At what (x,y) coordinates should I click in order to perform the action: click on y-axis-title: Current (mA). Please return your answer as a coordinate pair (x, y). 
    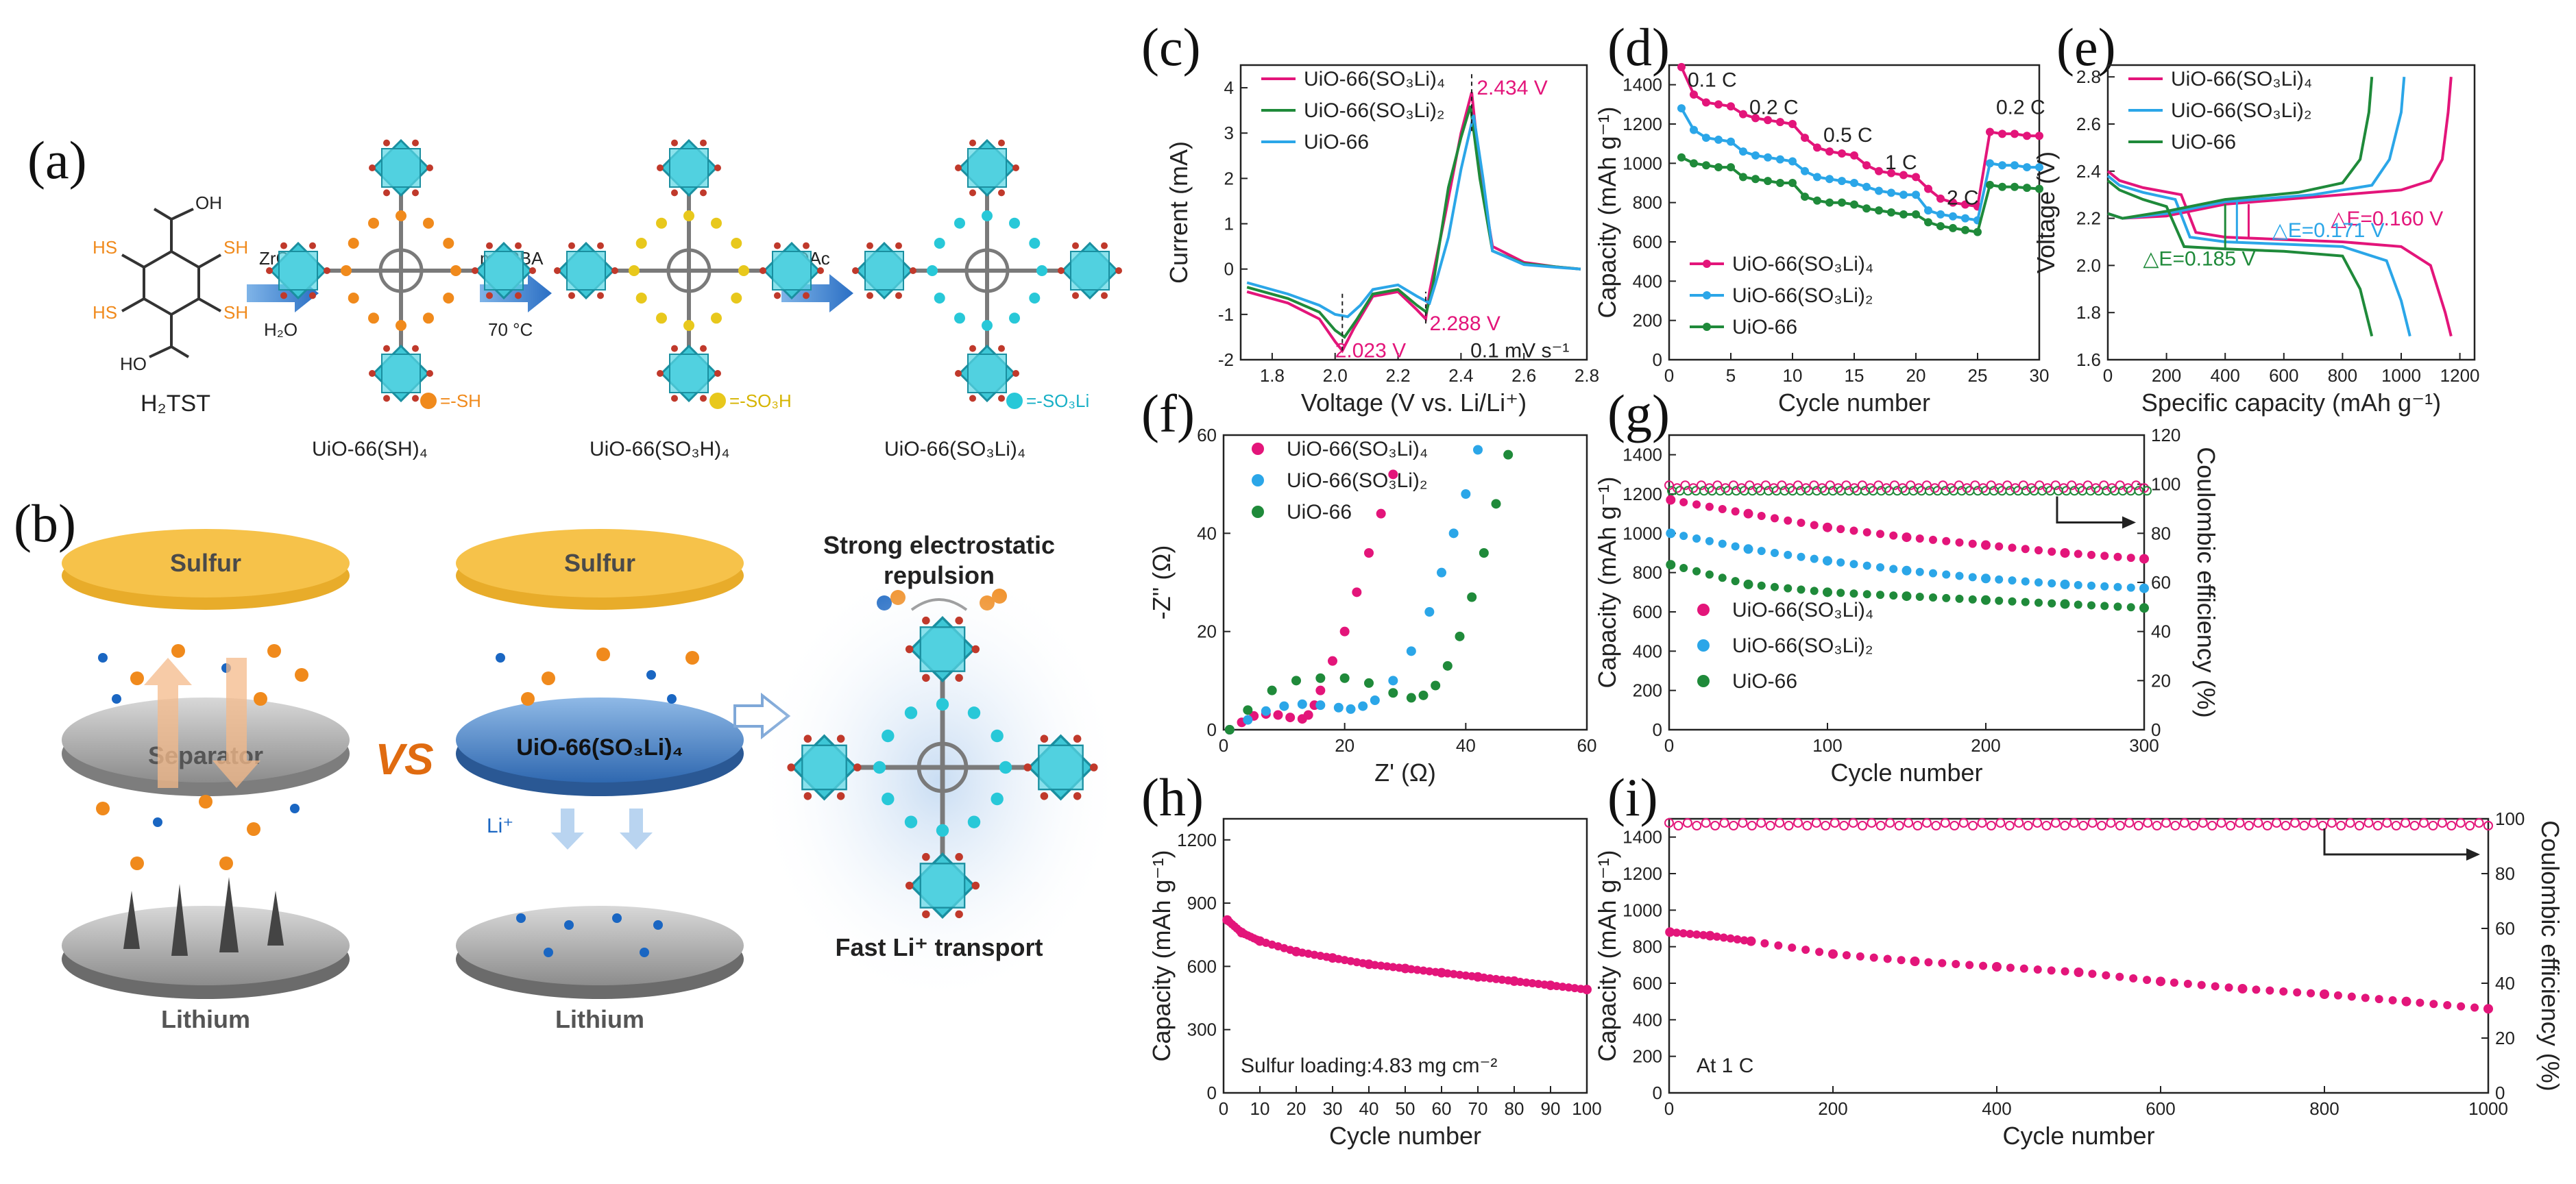
    Looking at the image, I should click on (1179, 212).